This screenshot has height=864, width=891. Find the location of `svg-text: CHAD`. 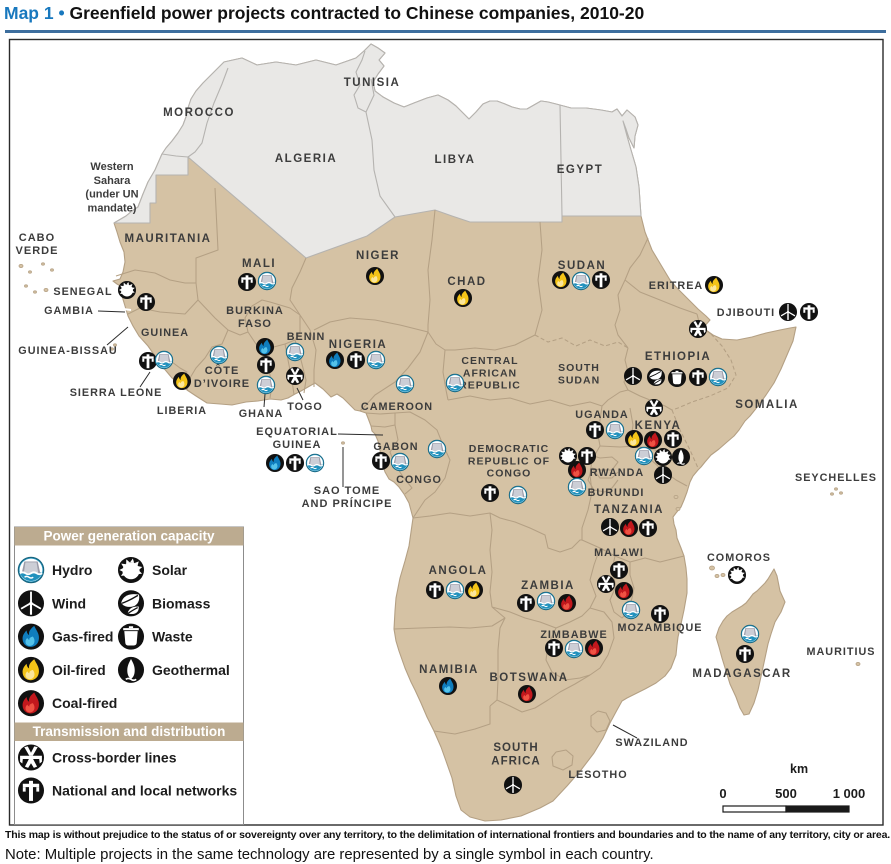

svg-text: CHAD is located at coordinates (466, 282).